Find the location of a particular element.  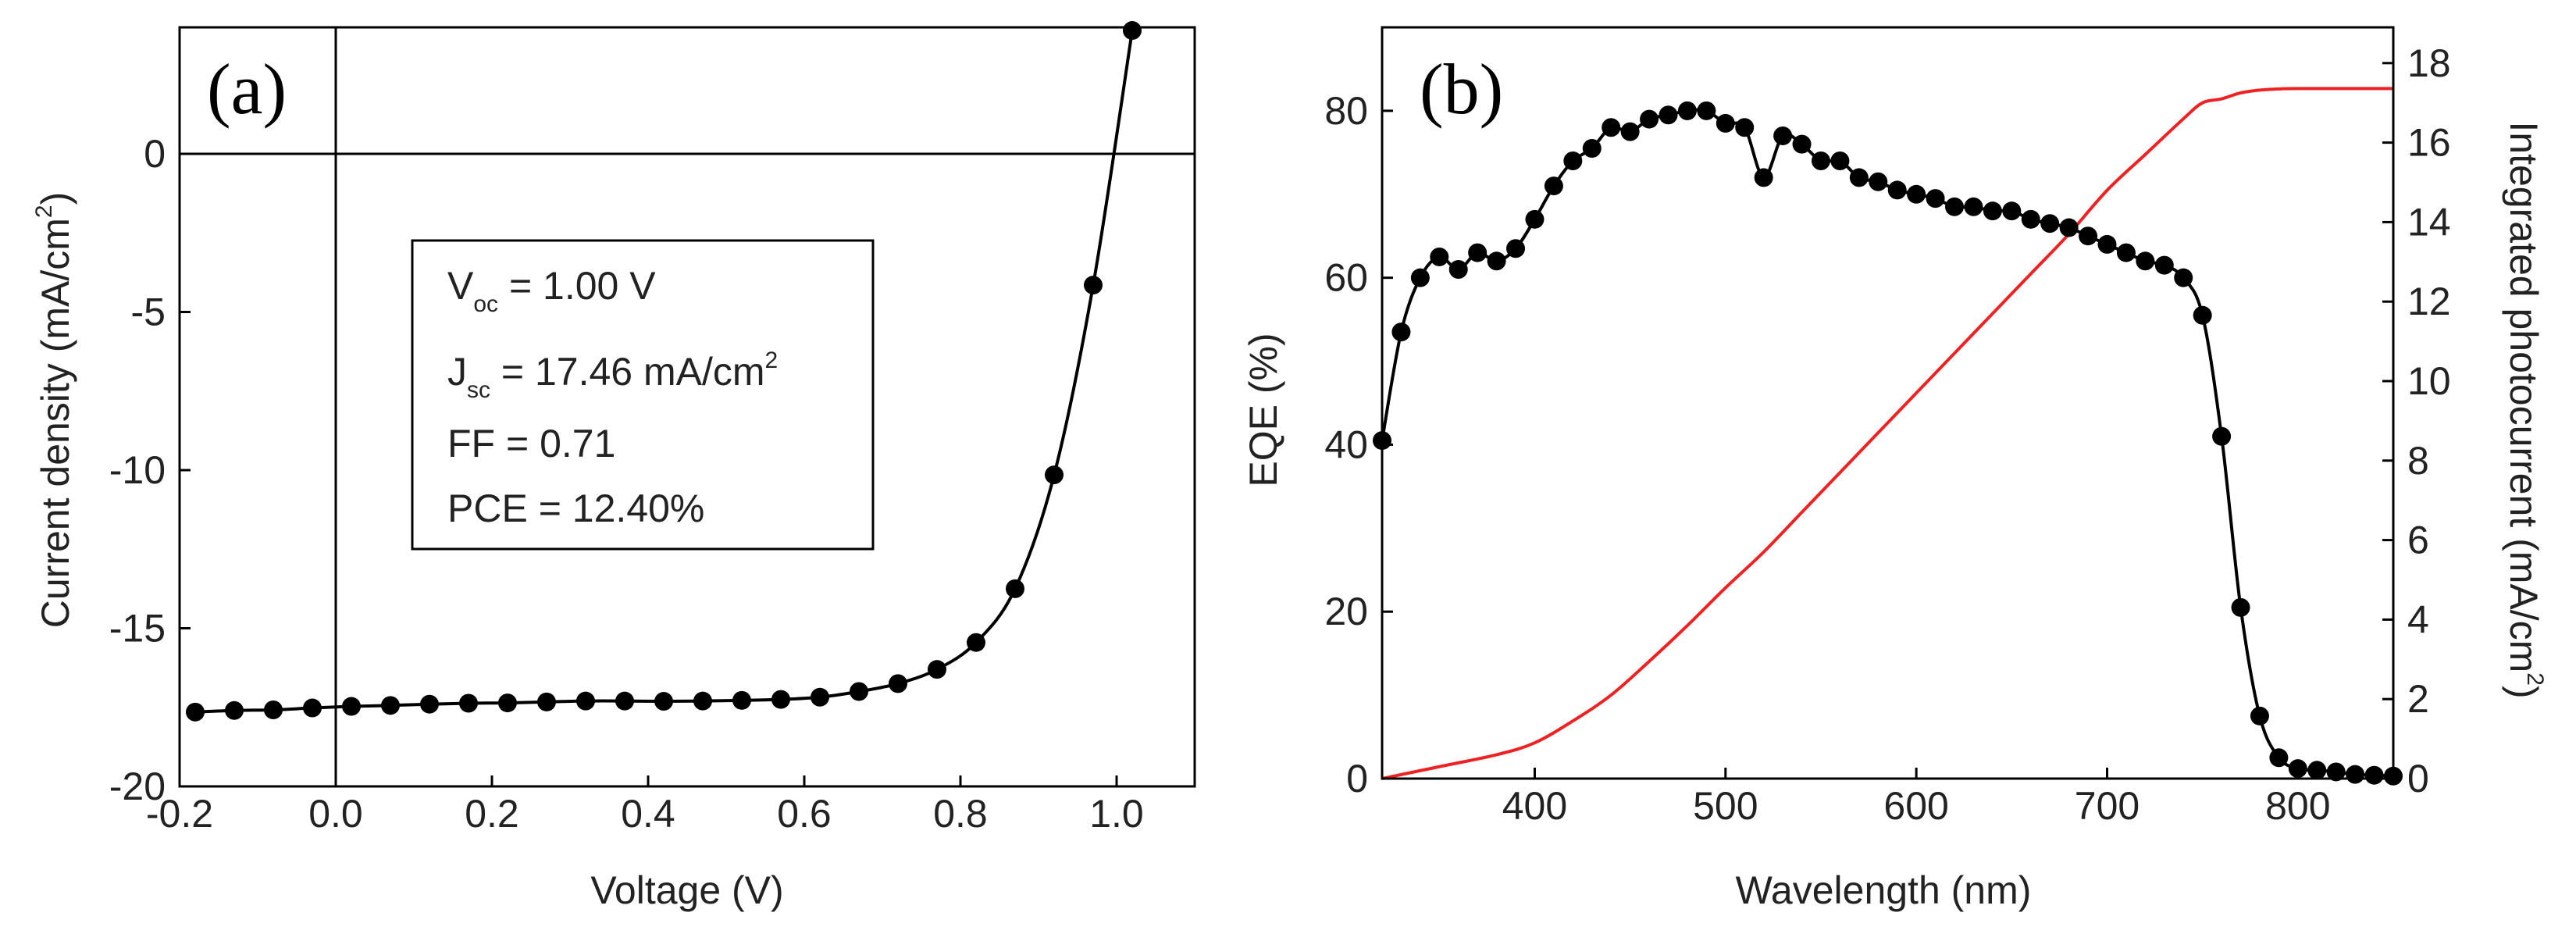

panel-a-x-axis-title: Voltage (V) is located at coordinates (686, 890).